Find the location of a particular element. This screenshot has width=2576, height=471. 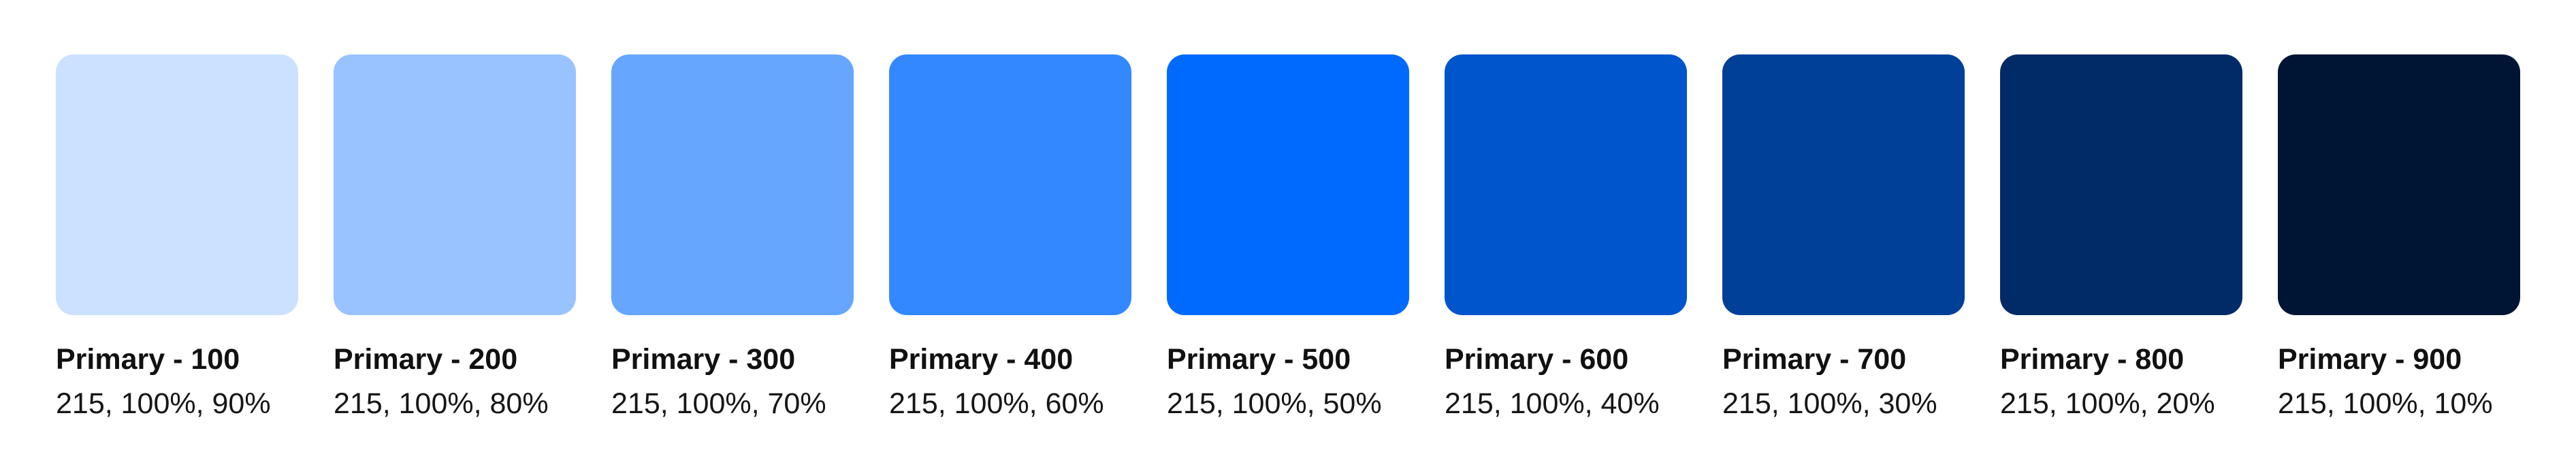

swatch-hsl-value: 215, 100%, 80% is located at coordinates (442, 403).